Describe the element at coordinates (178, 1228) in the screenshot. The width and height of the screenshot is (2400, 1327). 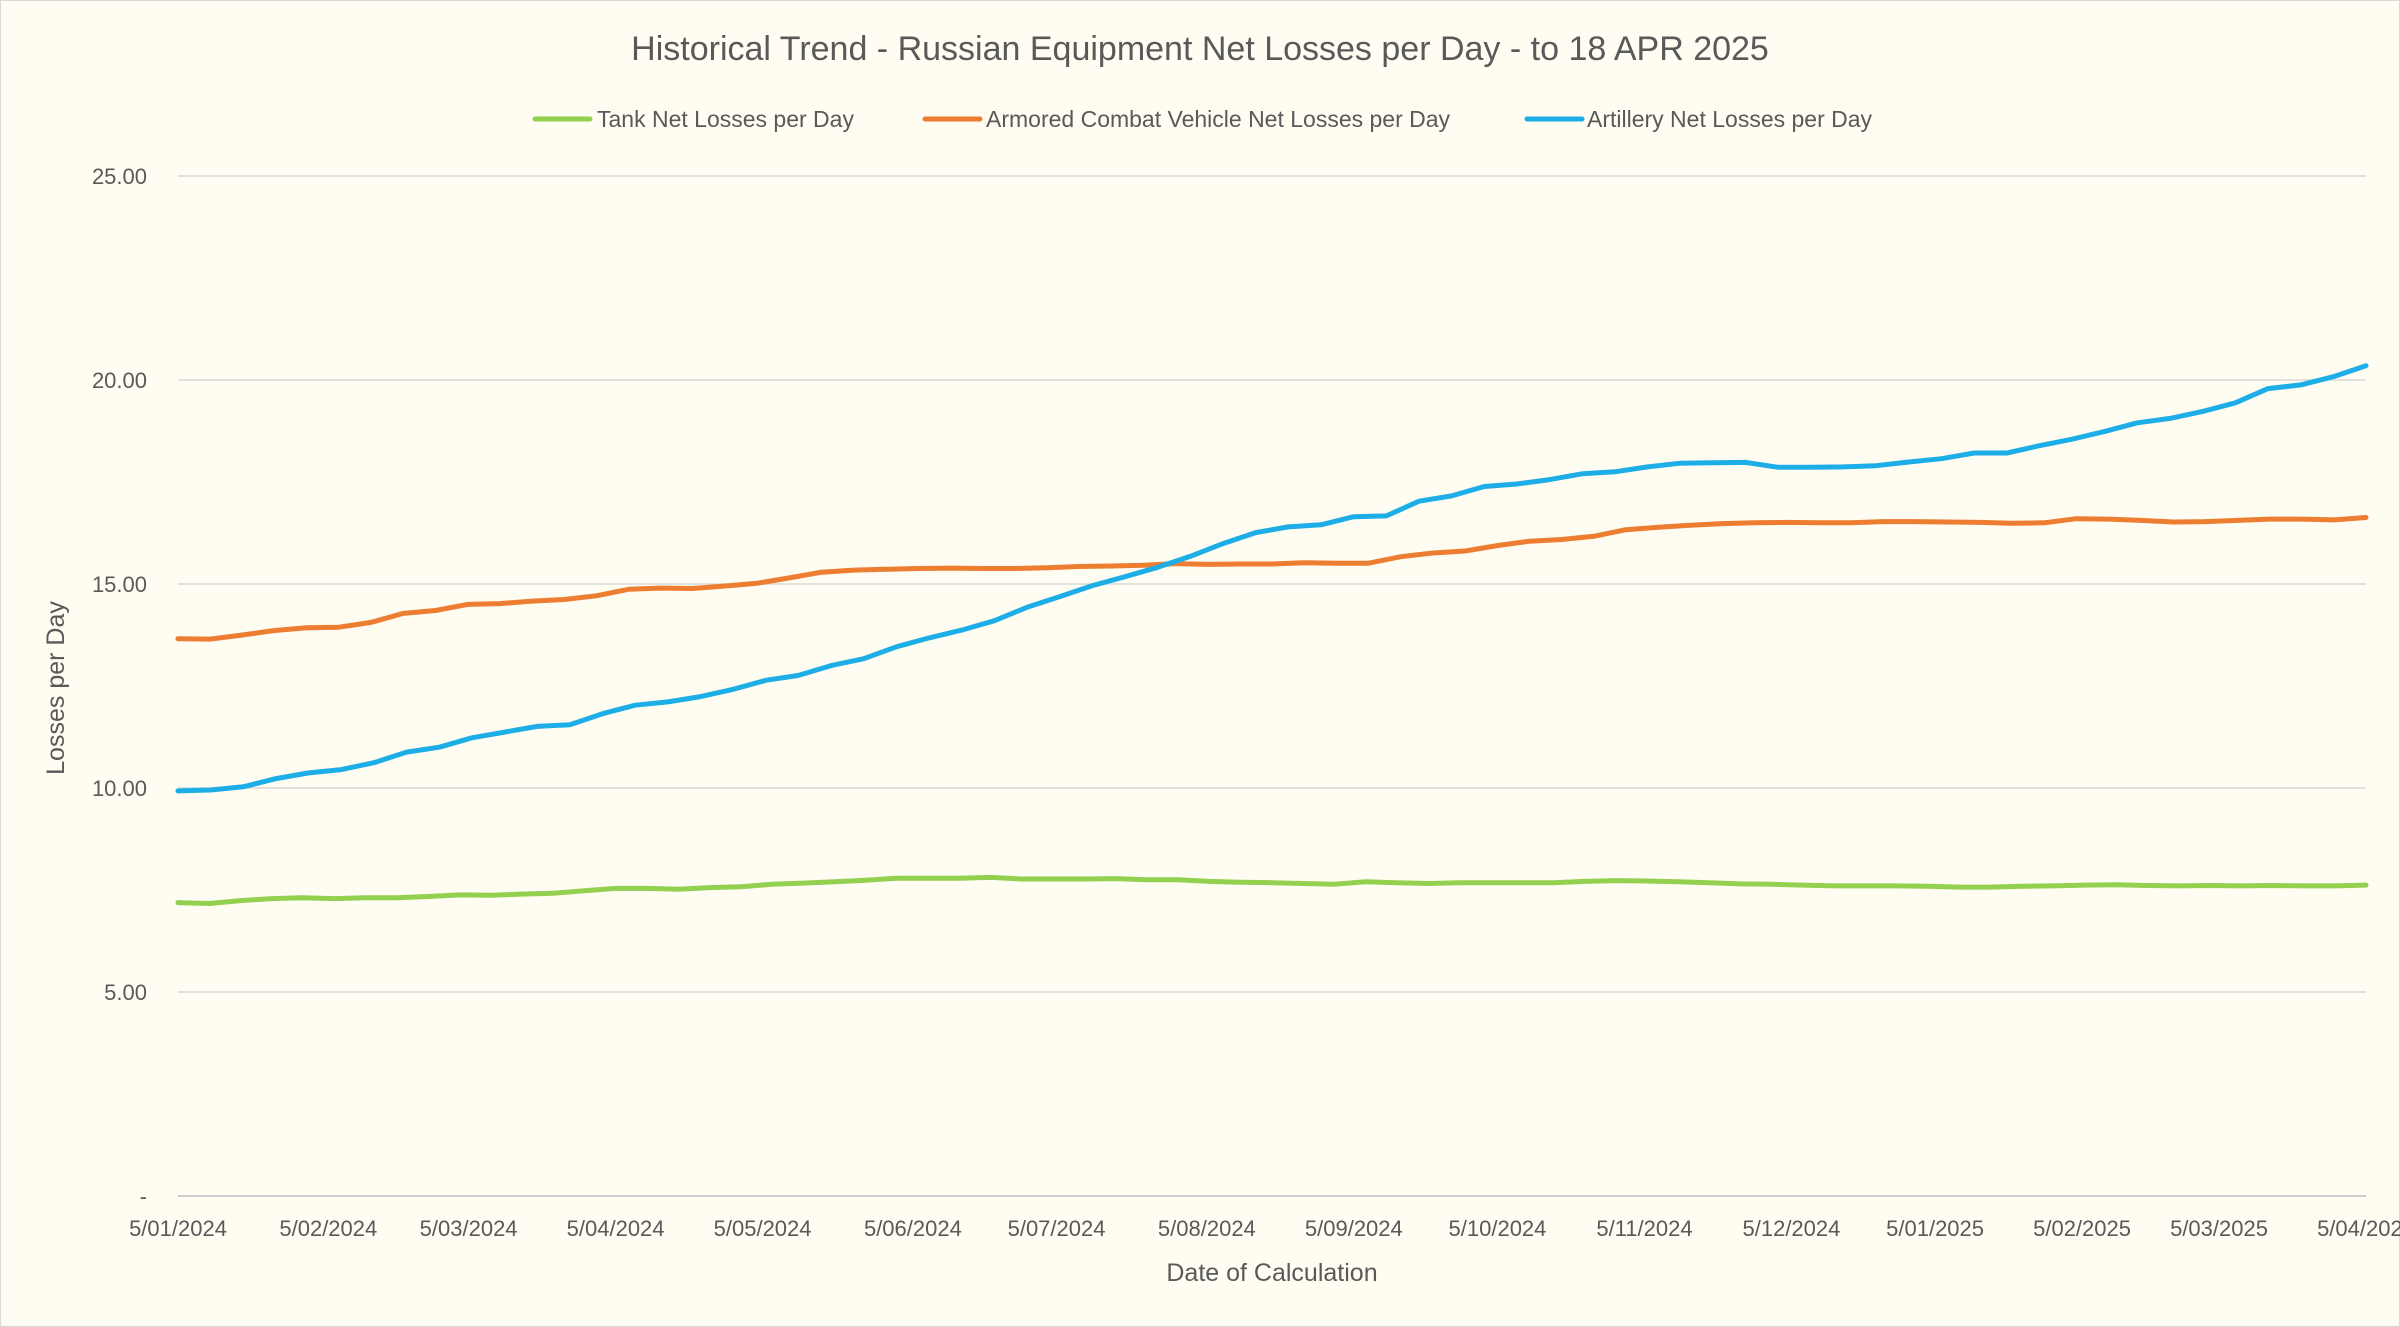
I see `x-tick-label: 5/01/2024` at that location.